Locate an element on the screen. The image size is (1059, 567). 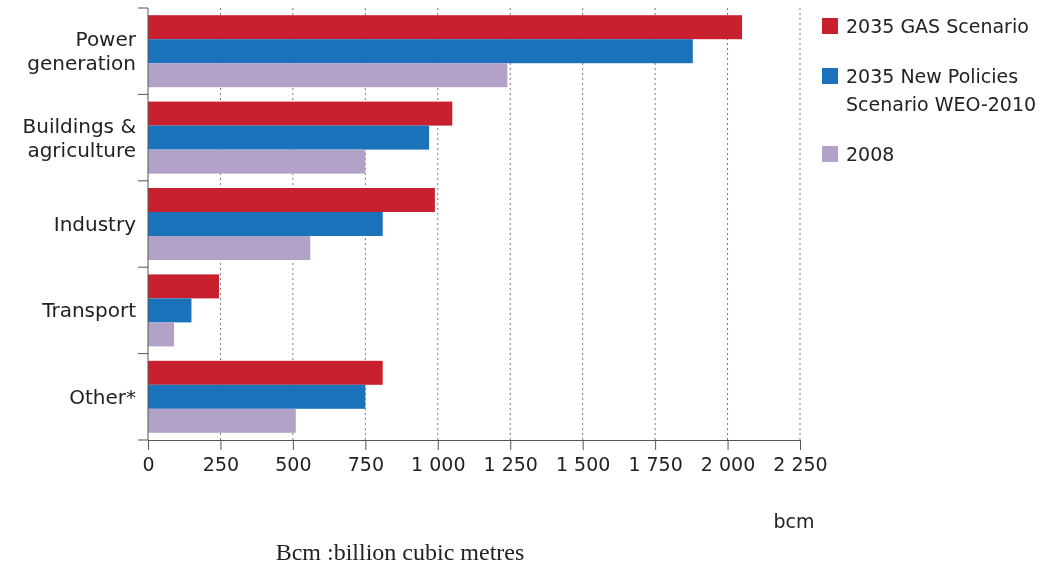
x-axis-title: bcm is located at coordinates (794, 521).